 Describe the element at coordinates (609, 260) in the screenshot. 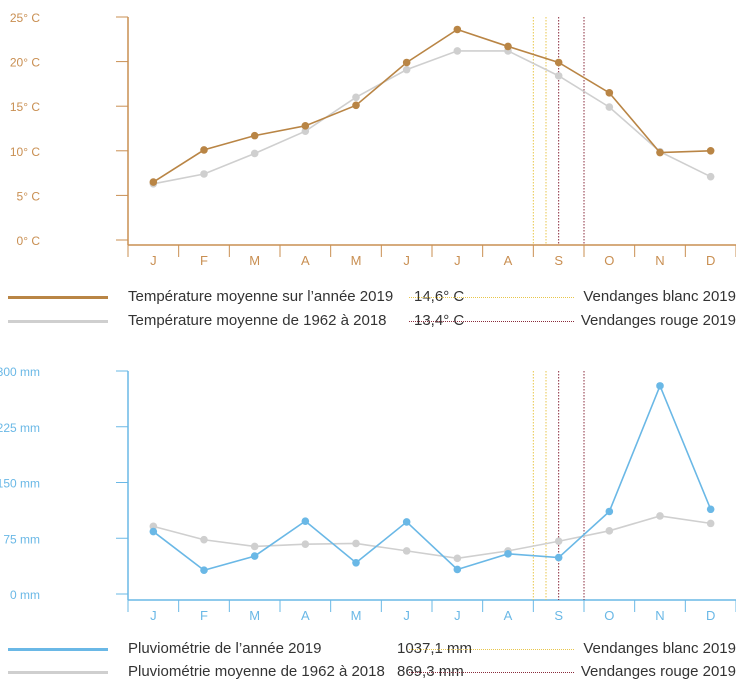

I see `temp-xtick-label: O` at that location.